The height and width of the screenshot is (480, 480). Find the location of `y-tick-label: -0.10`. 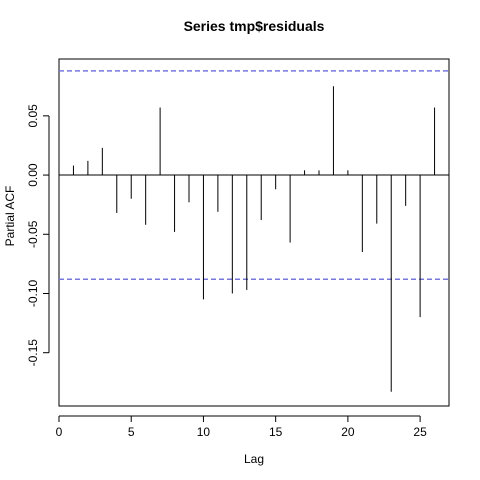

y-tick-label: -0.10 is located at coordinates (33, 293).